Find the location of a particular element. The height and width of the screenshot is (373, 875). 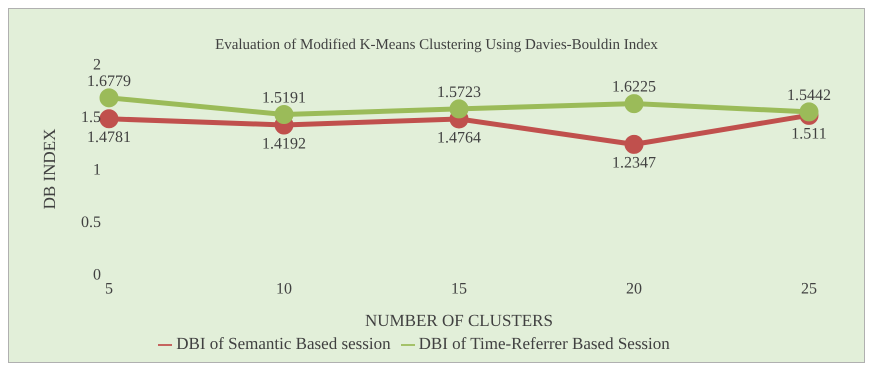

data-label: 1.6779 is located at coordinates (109, 81).